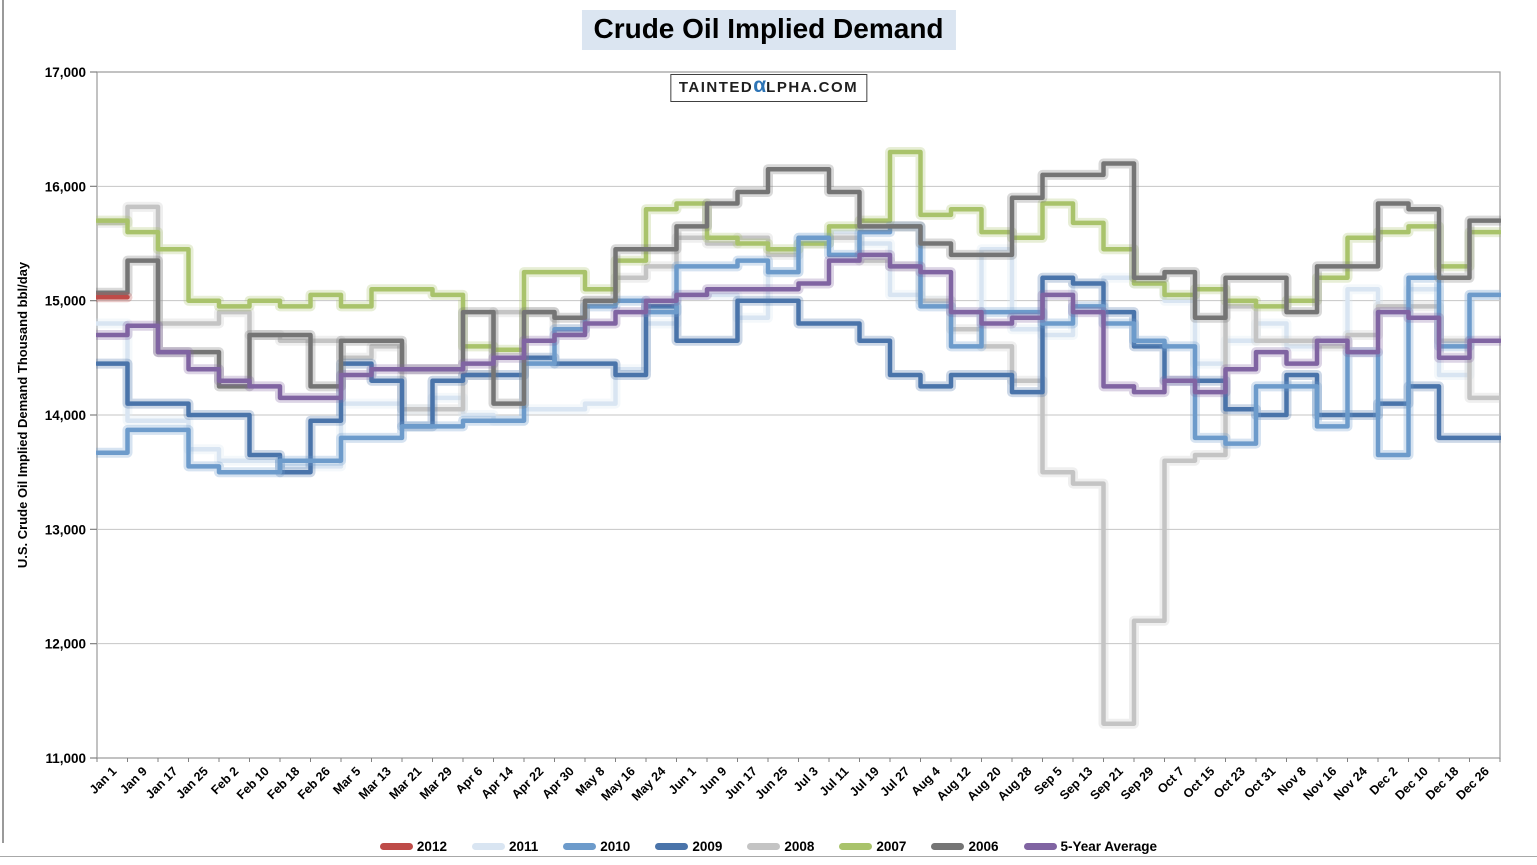  What do you see at coordinates (65, 415) in the screenshot?
I see `y-tick-label: 14,000` at bounding box center [65, 415].